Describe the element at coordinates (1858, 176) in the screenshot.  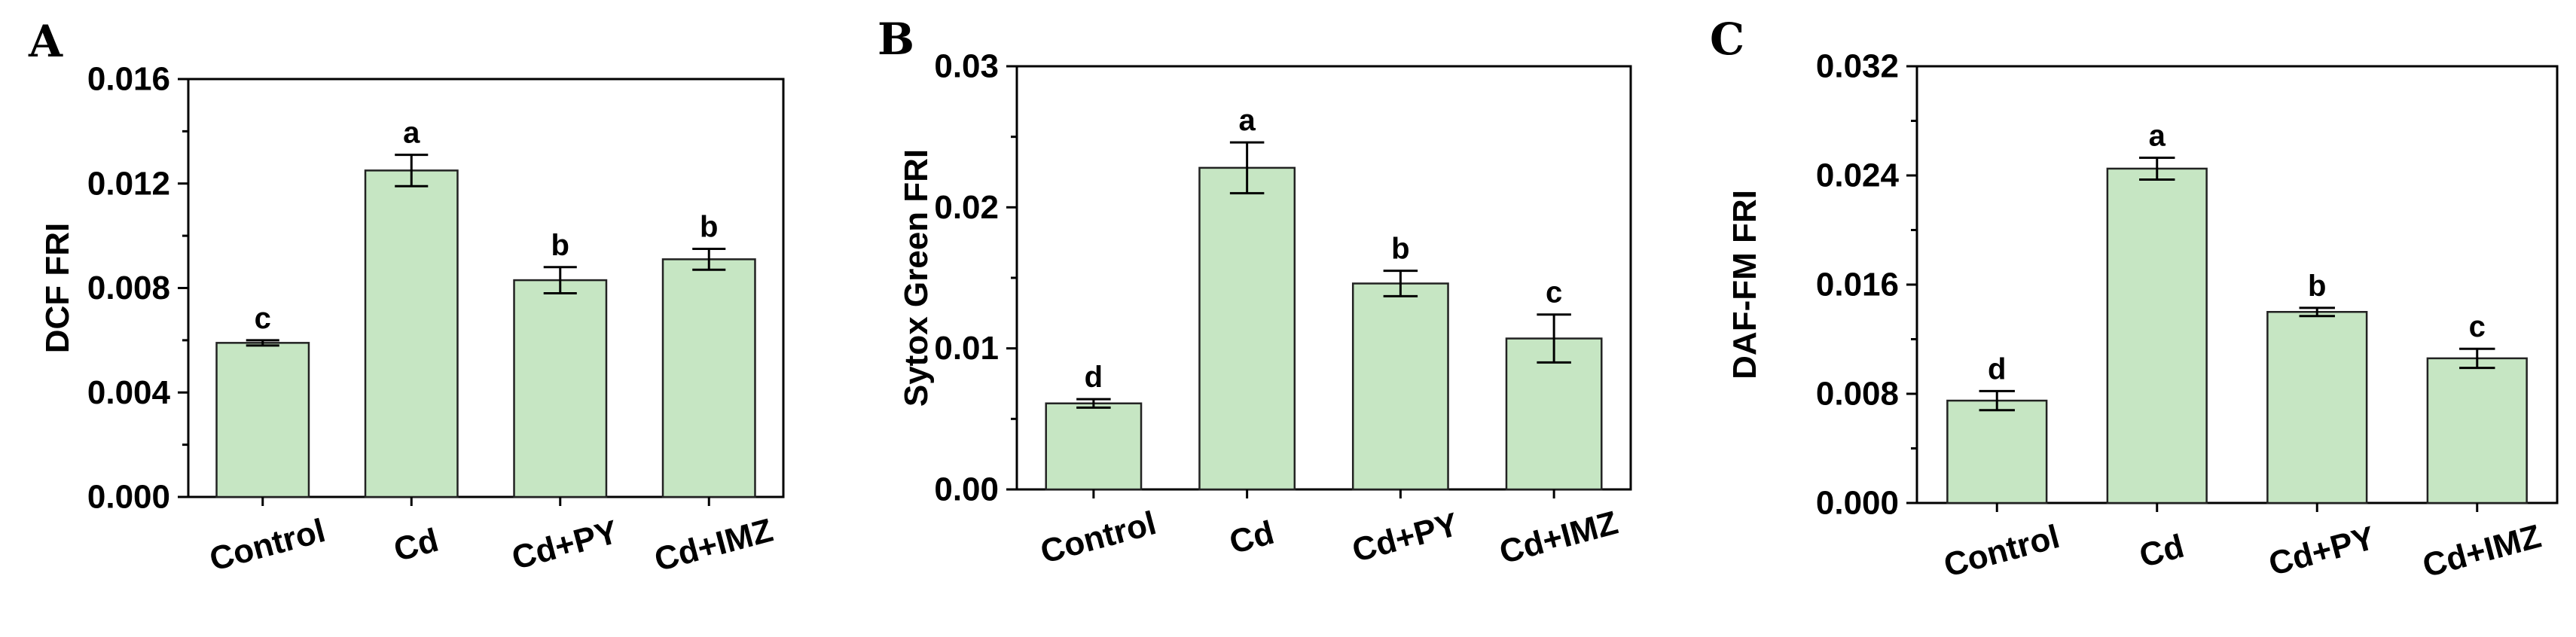
I see `y-tick-label: 0.024` at that location.